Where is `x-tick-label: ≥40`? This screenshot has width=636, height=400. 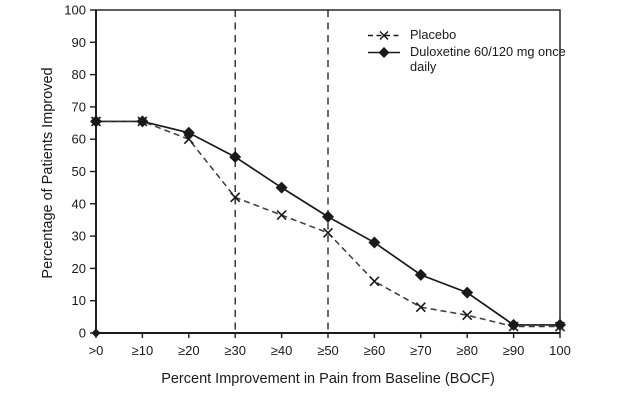
x-tick-label: ≥40 is located at coordinates (282, 350).